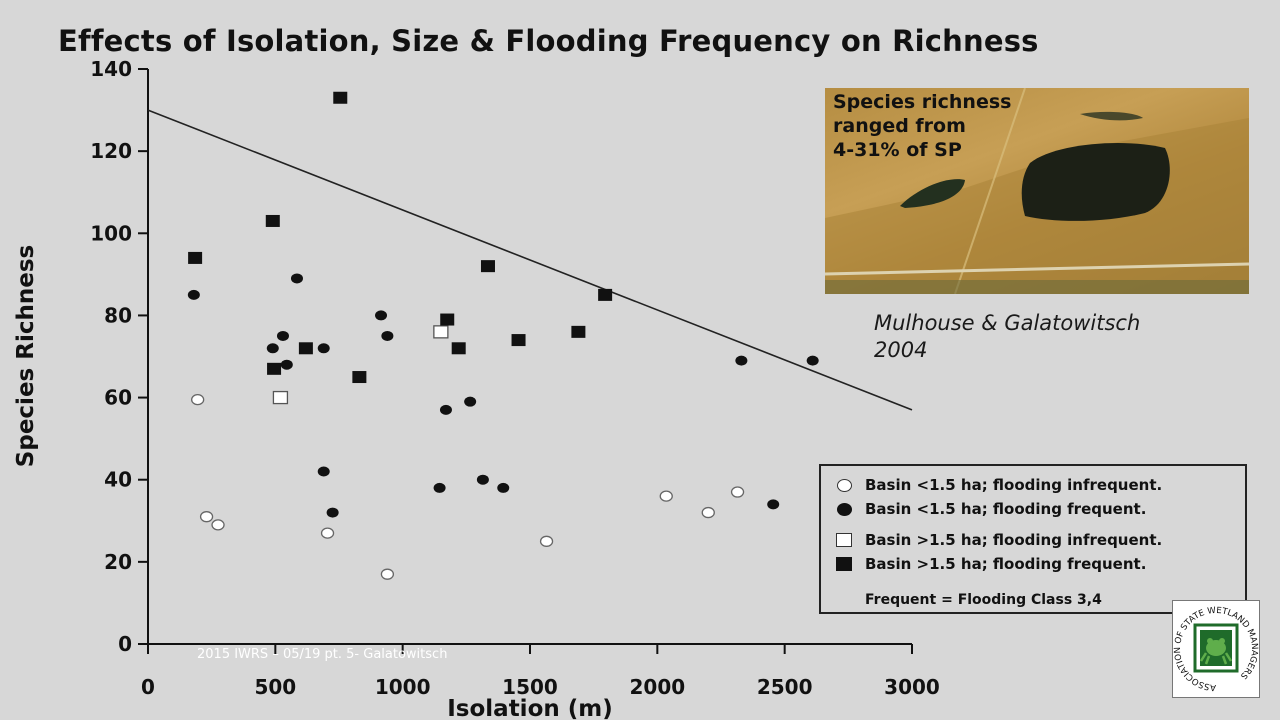 The image size is (1280, 720). Describe the element at coordinates (118, 562) in the screenshot. I see `y-tick-label: 20` at that location.